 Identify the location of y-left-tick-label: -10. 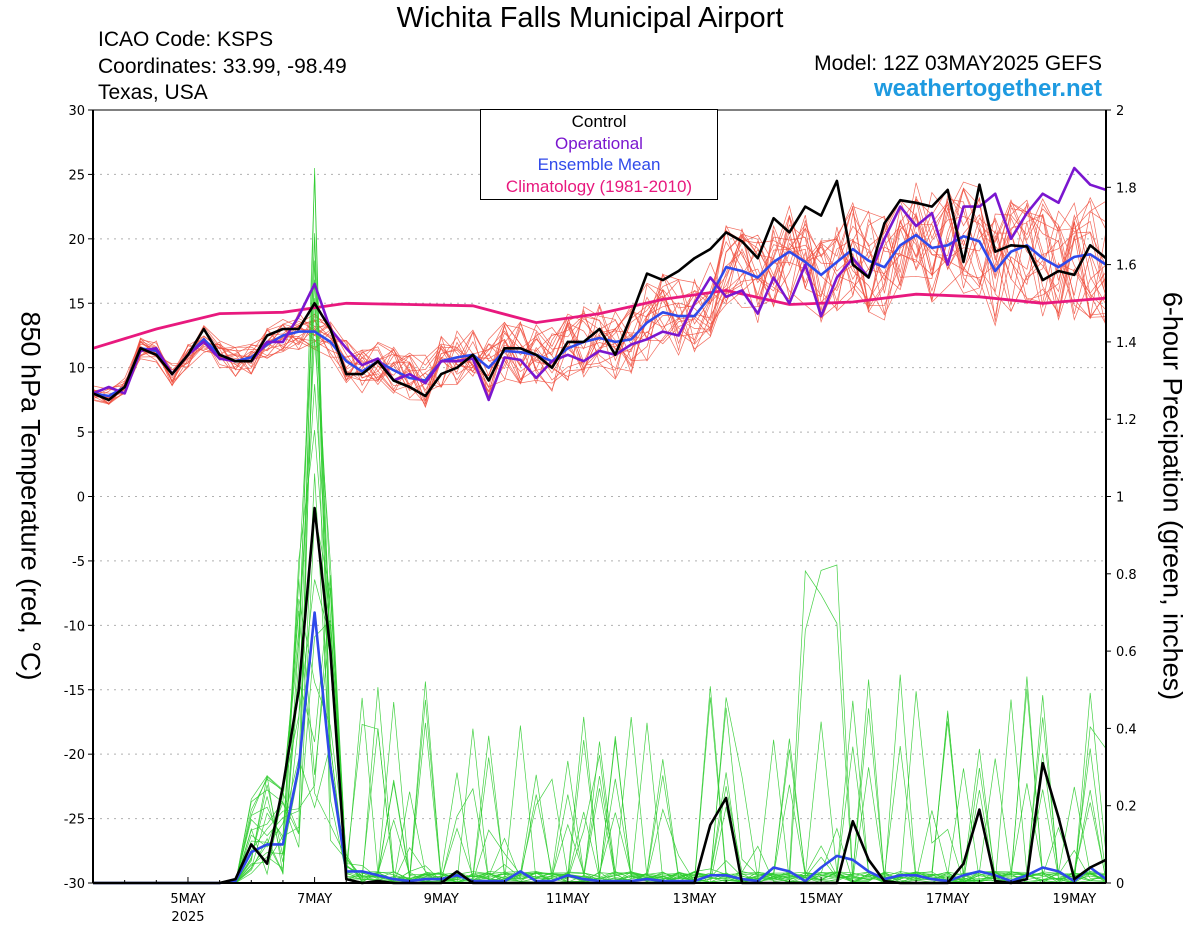
(74, 626).